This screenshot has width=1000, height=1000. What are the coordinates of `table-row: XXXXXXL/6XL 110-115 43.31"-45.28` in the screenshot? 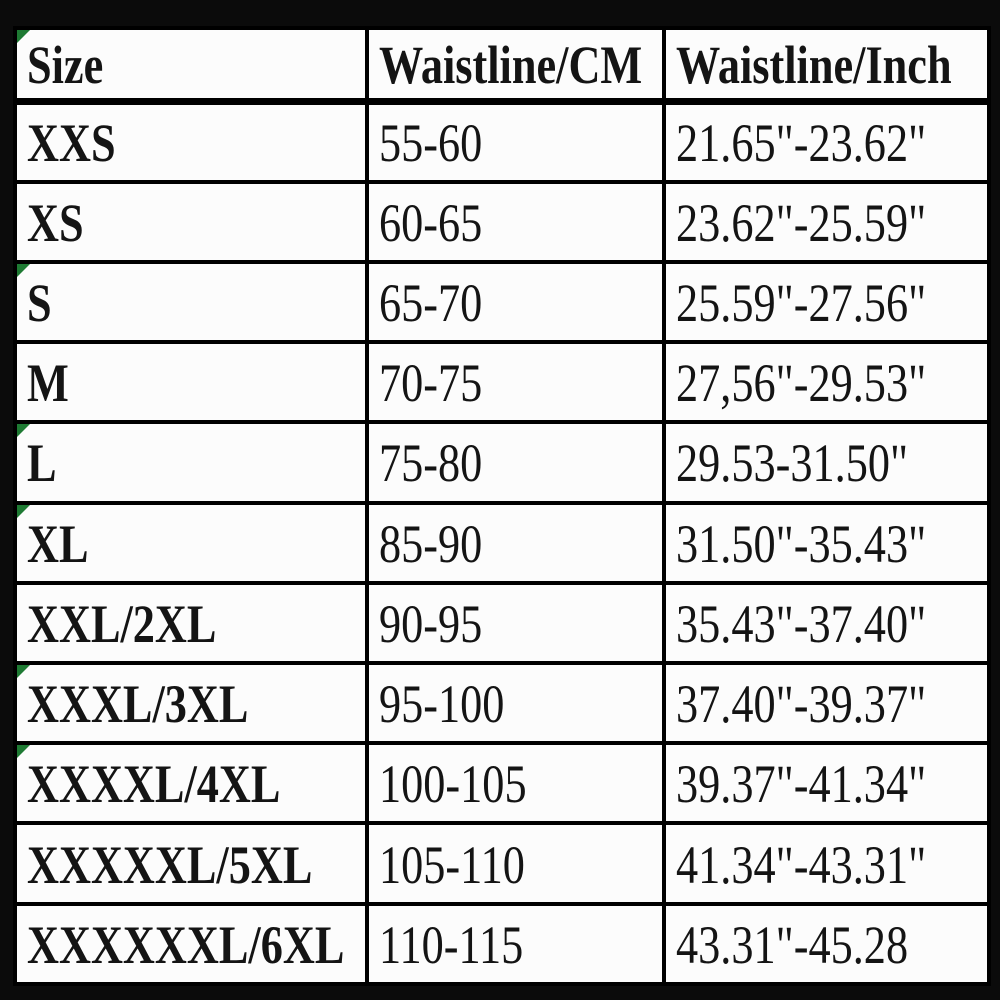 It's located at (502, 944).